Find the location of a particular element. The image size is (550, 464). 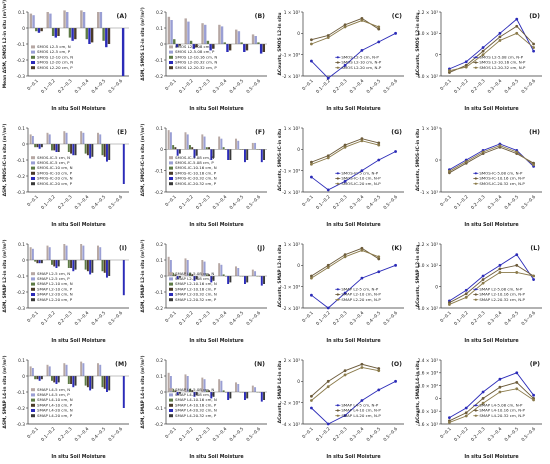

legend-entry: SMAP L4-5 cm, P is located at coordinates (53, 394).